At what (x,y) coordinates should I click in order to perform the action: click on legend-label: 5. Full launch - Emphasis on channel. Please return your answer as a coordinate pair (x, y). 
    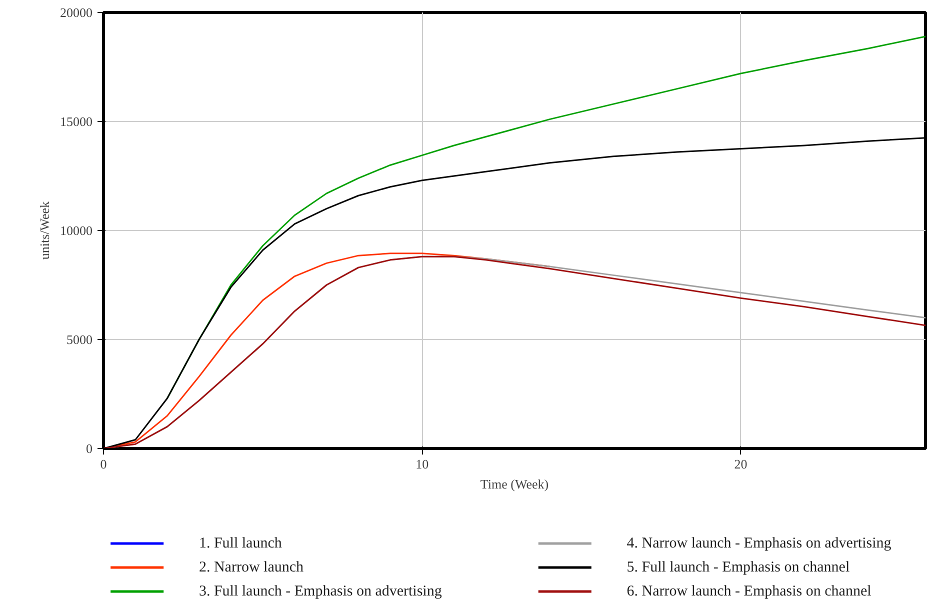
    Looking at the image, I should click on (738, 568).